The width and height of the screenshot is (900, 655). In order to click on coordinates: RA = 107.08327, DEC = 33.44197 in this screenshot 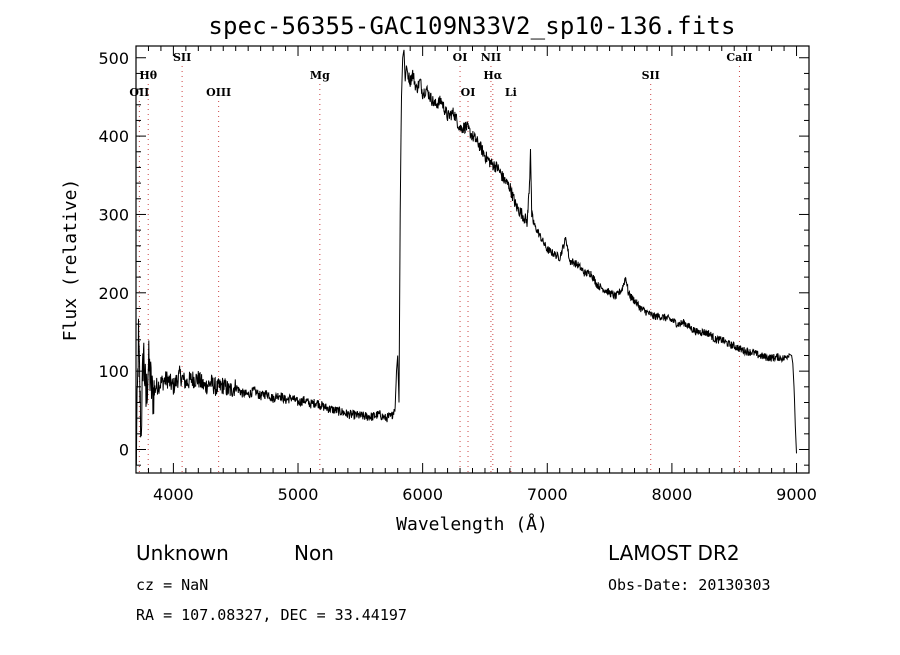, I will do `click(271, 615)`.